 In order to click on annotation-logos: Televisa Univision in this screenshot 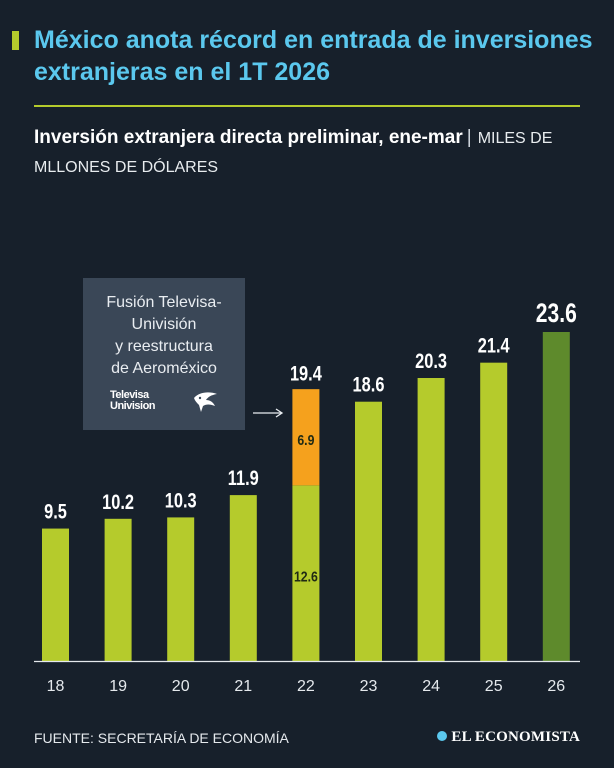, I will do `click(164, 403)`.